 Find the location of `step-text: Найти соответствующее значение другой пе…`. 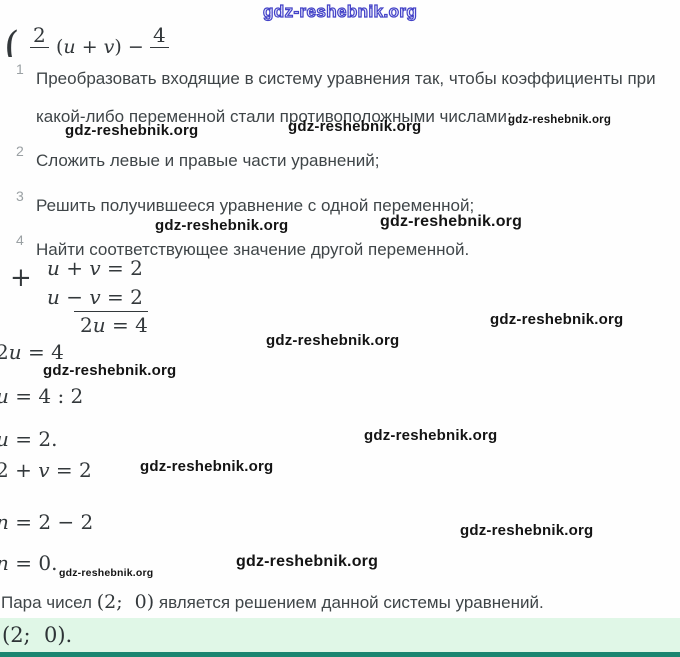

step-text: Найти соответствующее значение другой пе… is located at coordinates (253, 249).